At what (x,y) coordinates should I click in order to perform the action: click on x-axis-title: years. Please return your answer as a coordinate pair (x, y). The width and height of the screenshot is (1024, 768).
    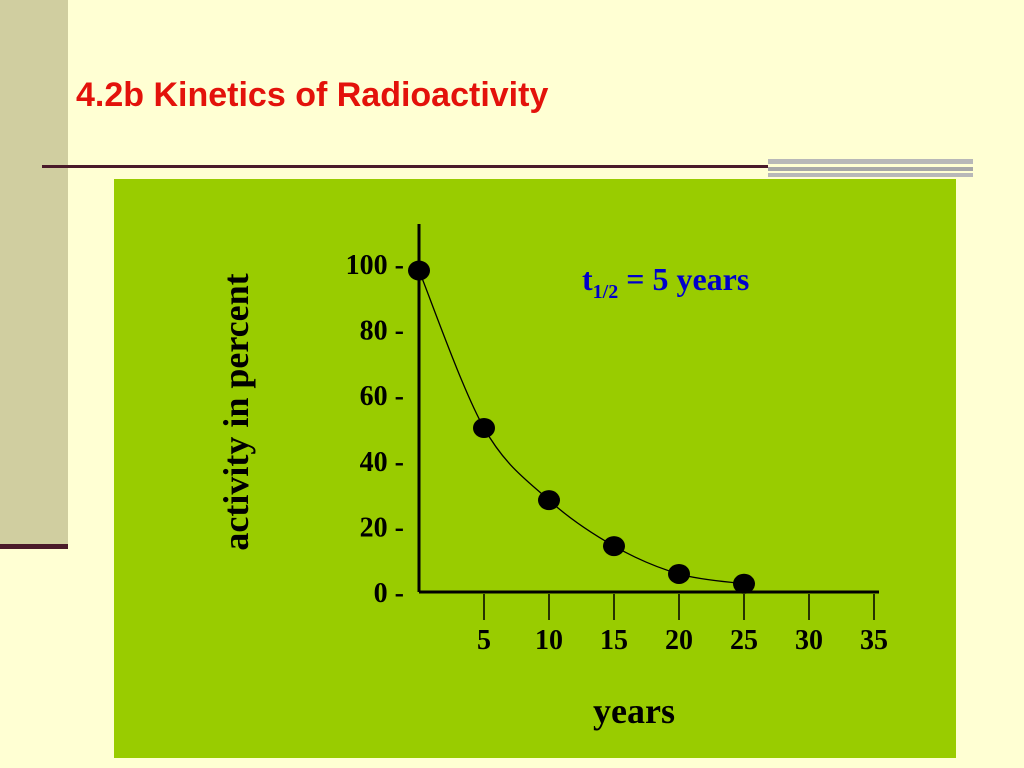
    Looking at the image, I should click on (634, 711).